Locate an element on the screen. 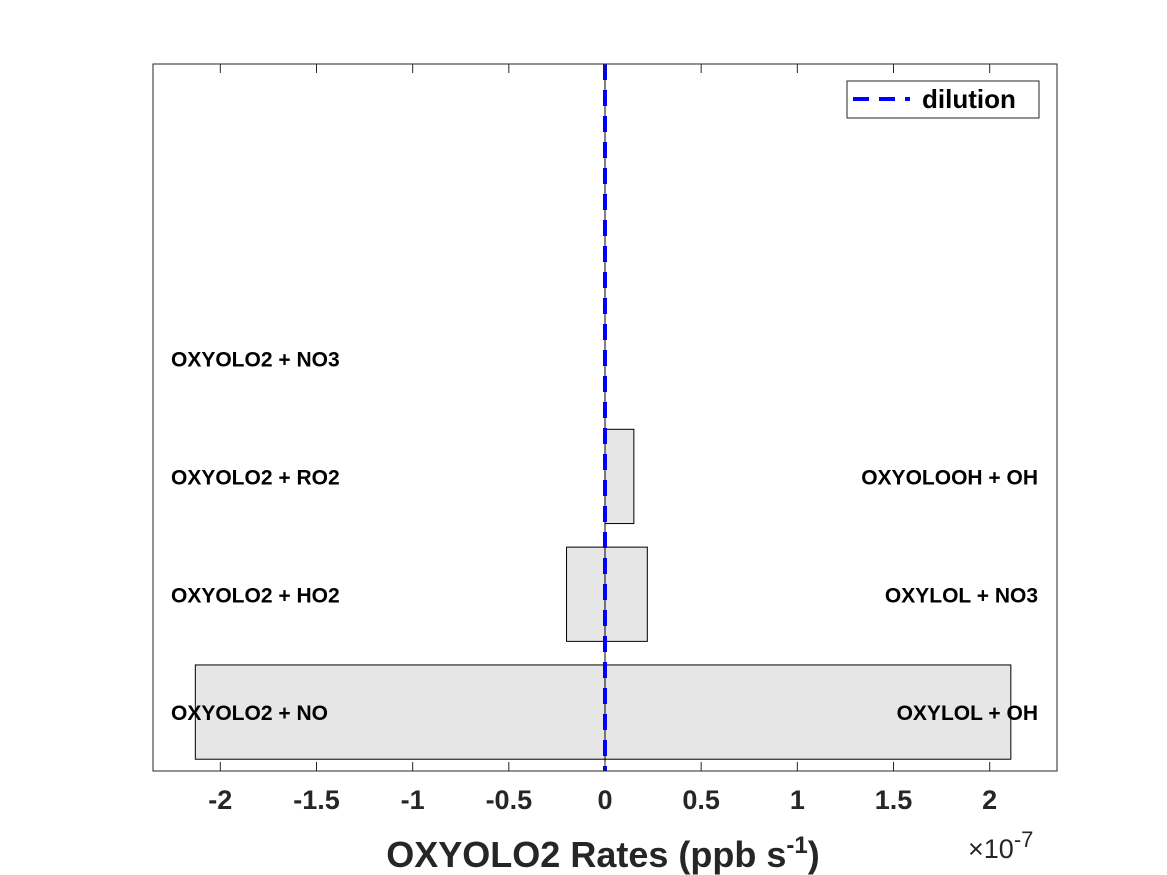  bar-label-right-1: OXYLOL + OH is located at coordinates (967, 713).